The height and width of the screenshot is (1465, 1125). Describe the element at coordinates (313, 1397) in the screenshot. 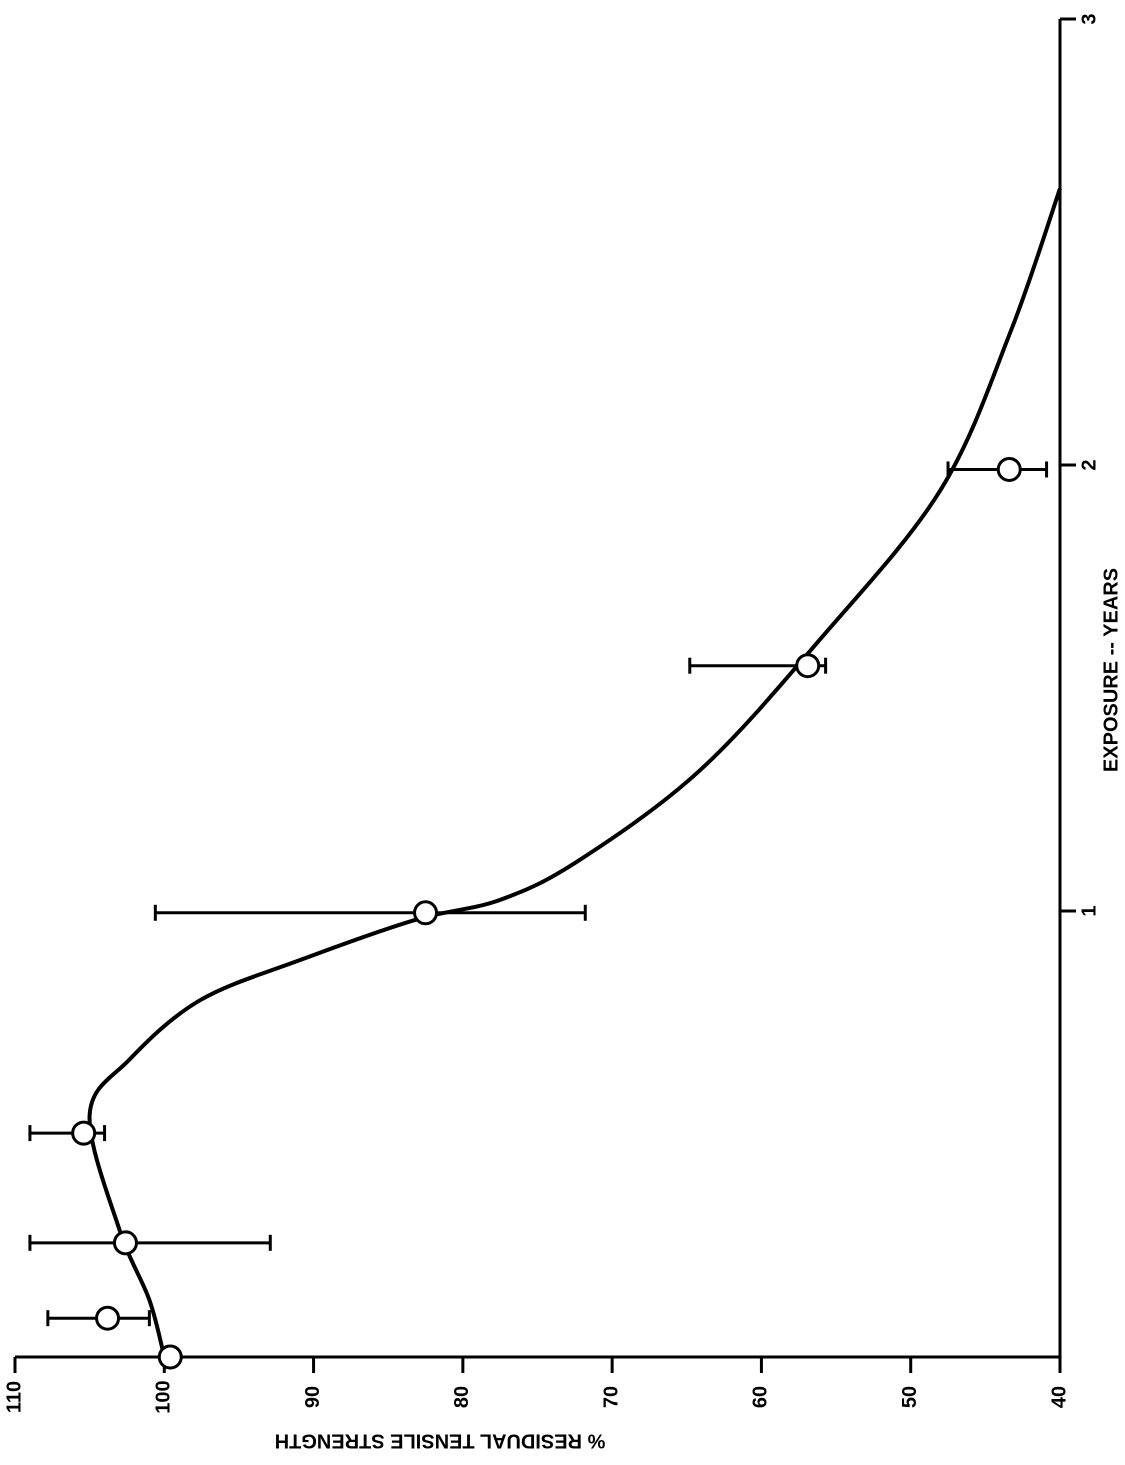

I see `y-tick-label: 90` at that location.